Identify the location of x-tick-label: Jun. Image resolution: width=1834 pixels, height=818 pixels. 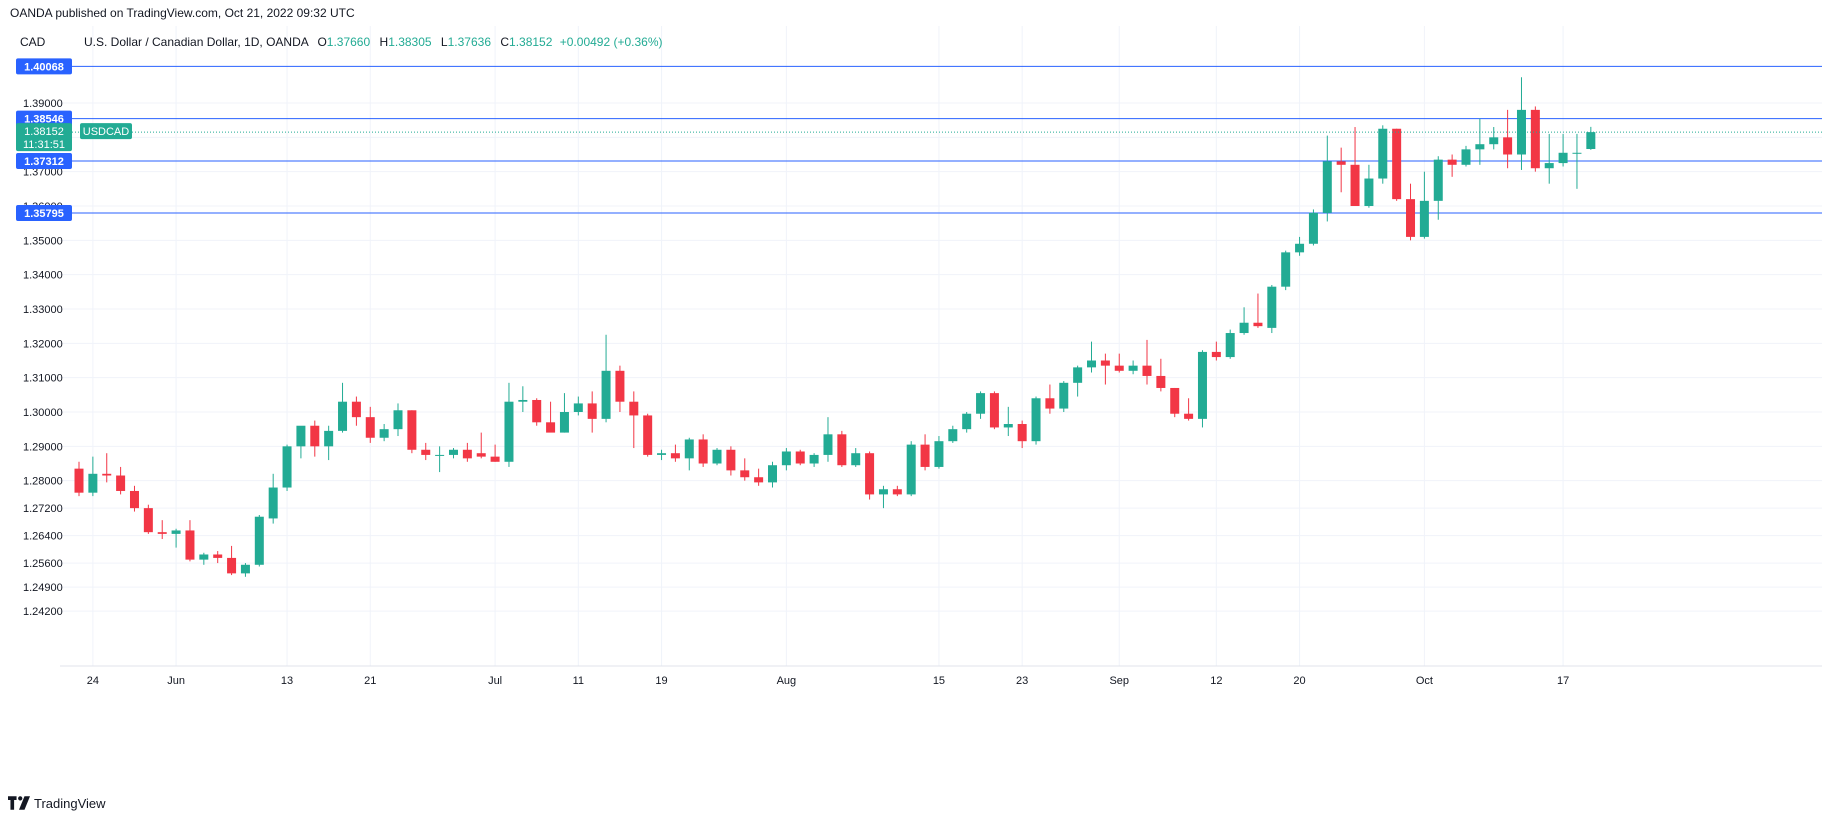
(176, 681).